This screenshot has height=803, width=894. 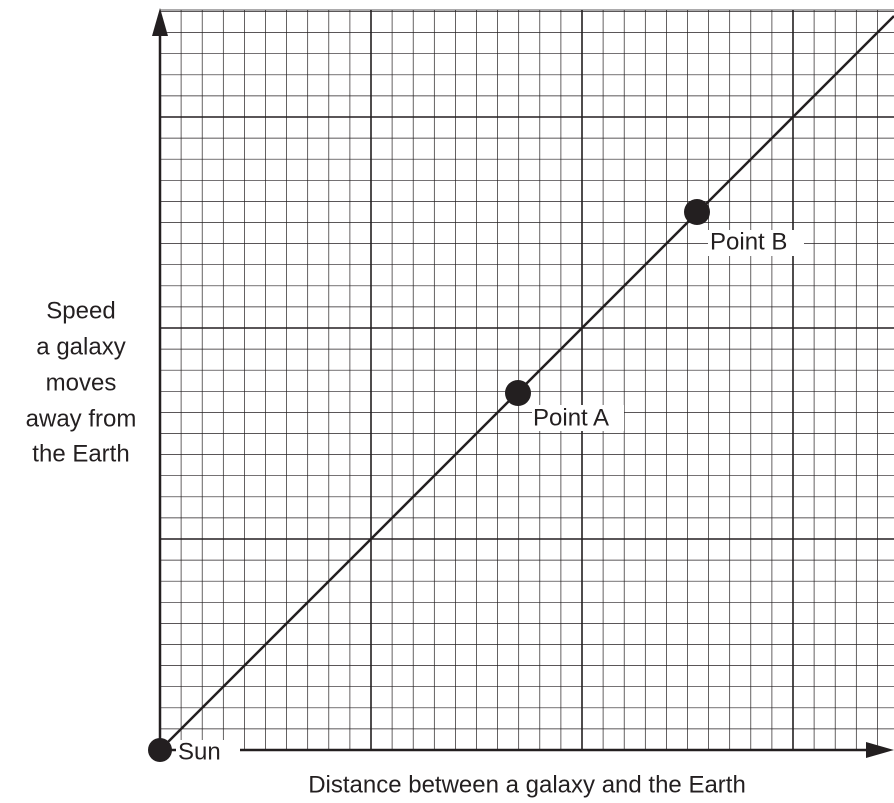 I want to click on point-b, so click(x=697, y=212).